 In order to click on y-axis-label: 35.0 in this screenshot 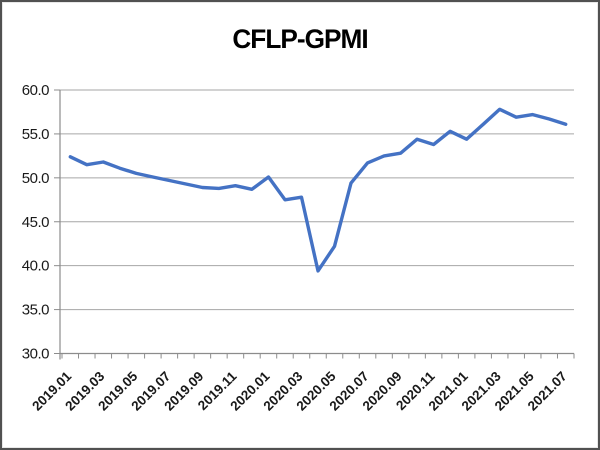, I will do `click(35, 310)`.